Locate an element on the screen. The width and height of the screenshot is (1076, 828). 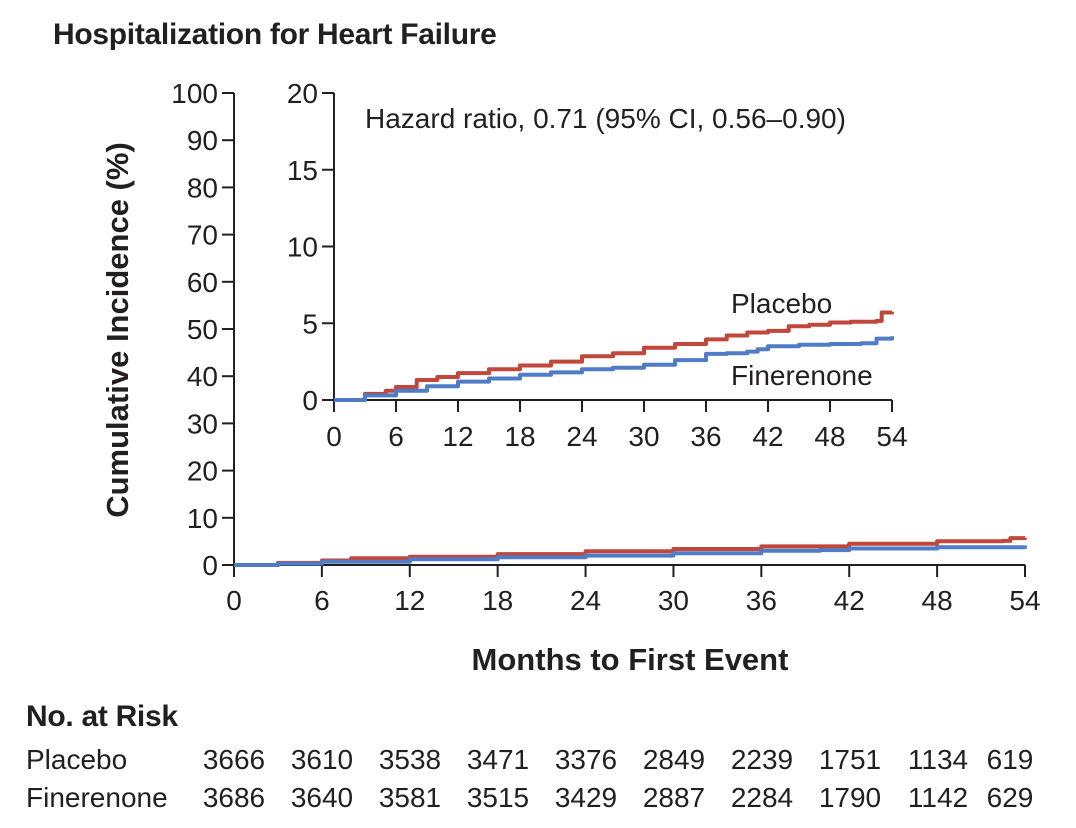
inset-x-tick-label: 48 is located at coordinates (829, 436).